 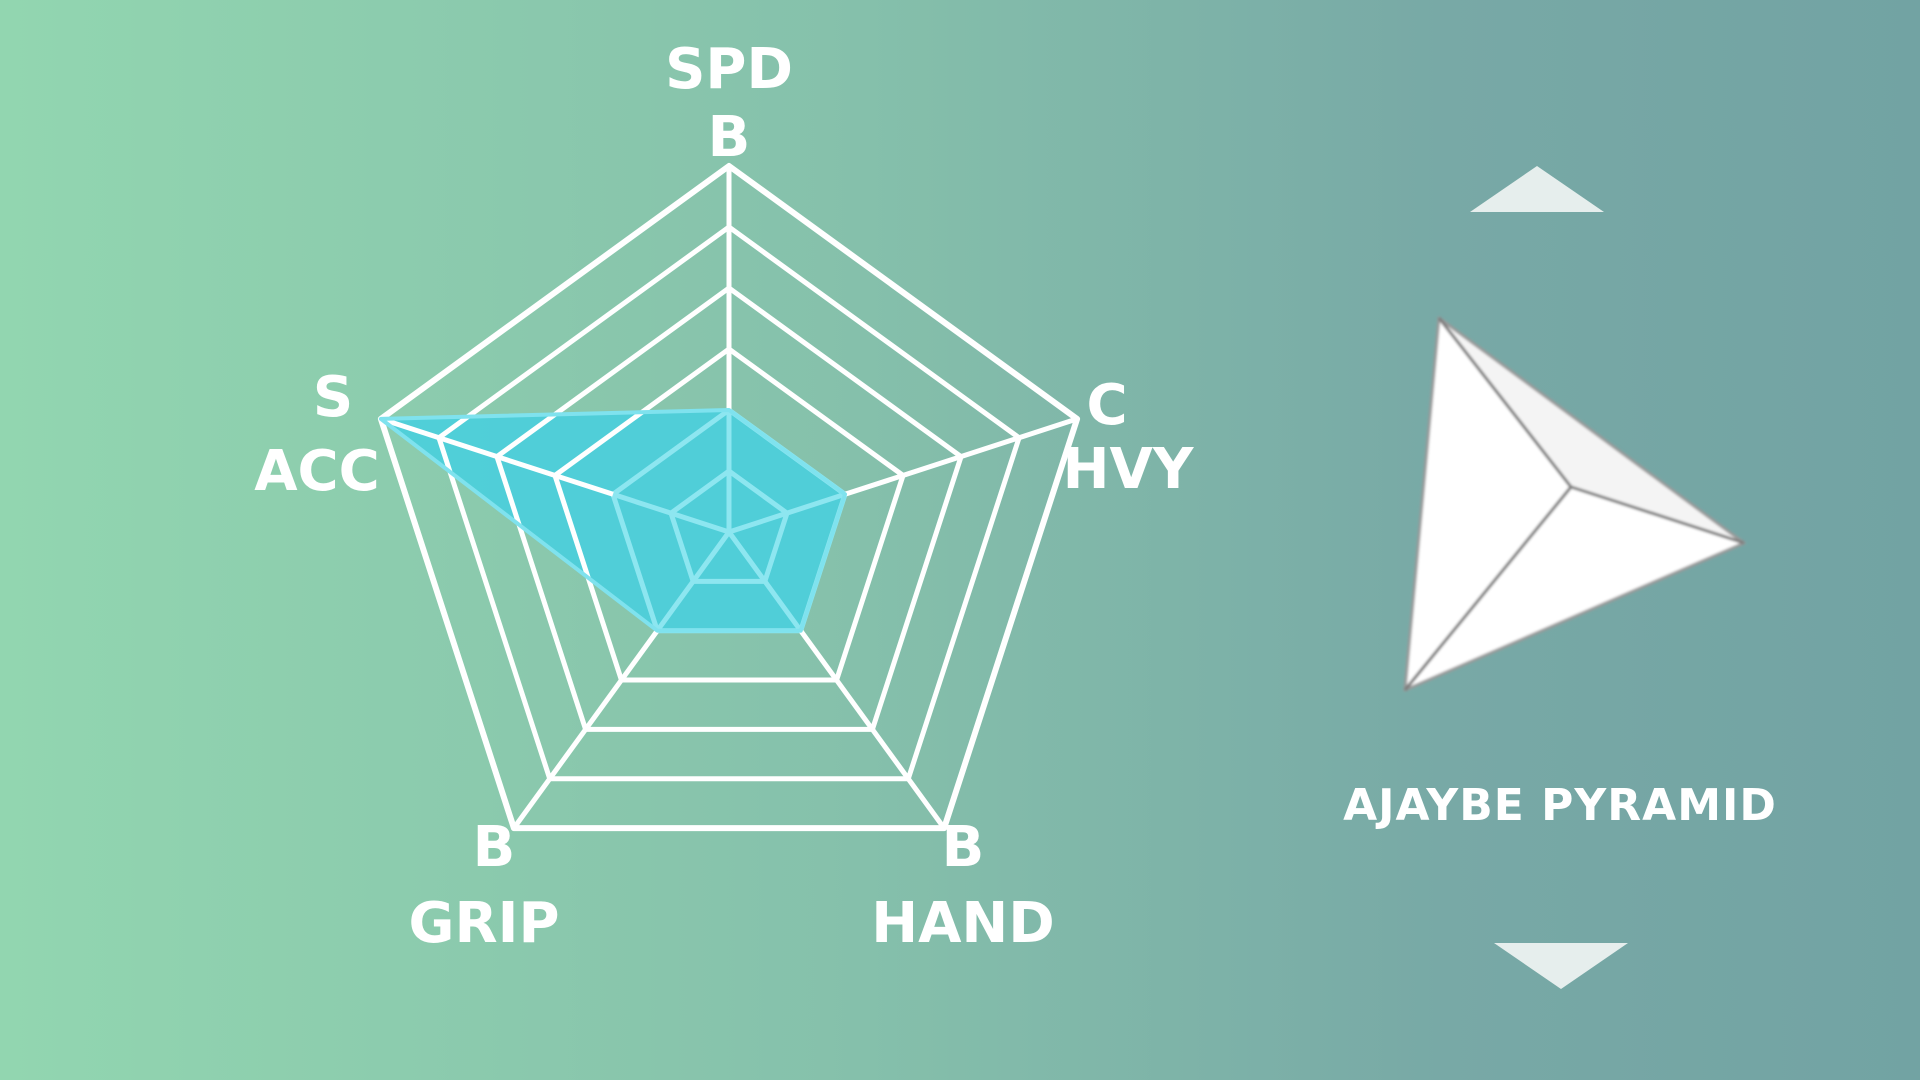 I want to click on next-item-button, so click(x=1561, y=966).